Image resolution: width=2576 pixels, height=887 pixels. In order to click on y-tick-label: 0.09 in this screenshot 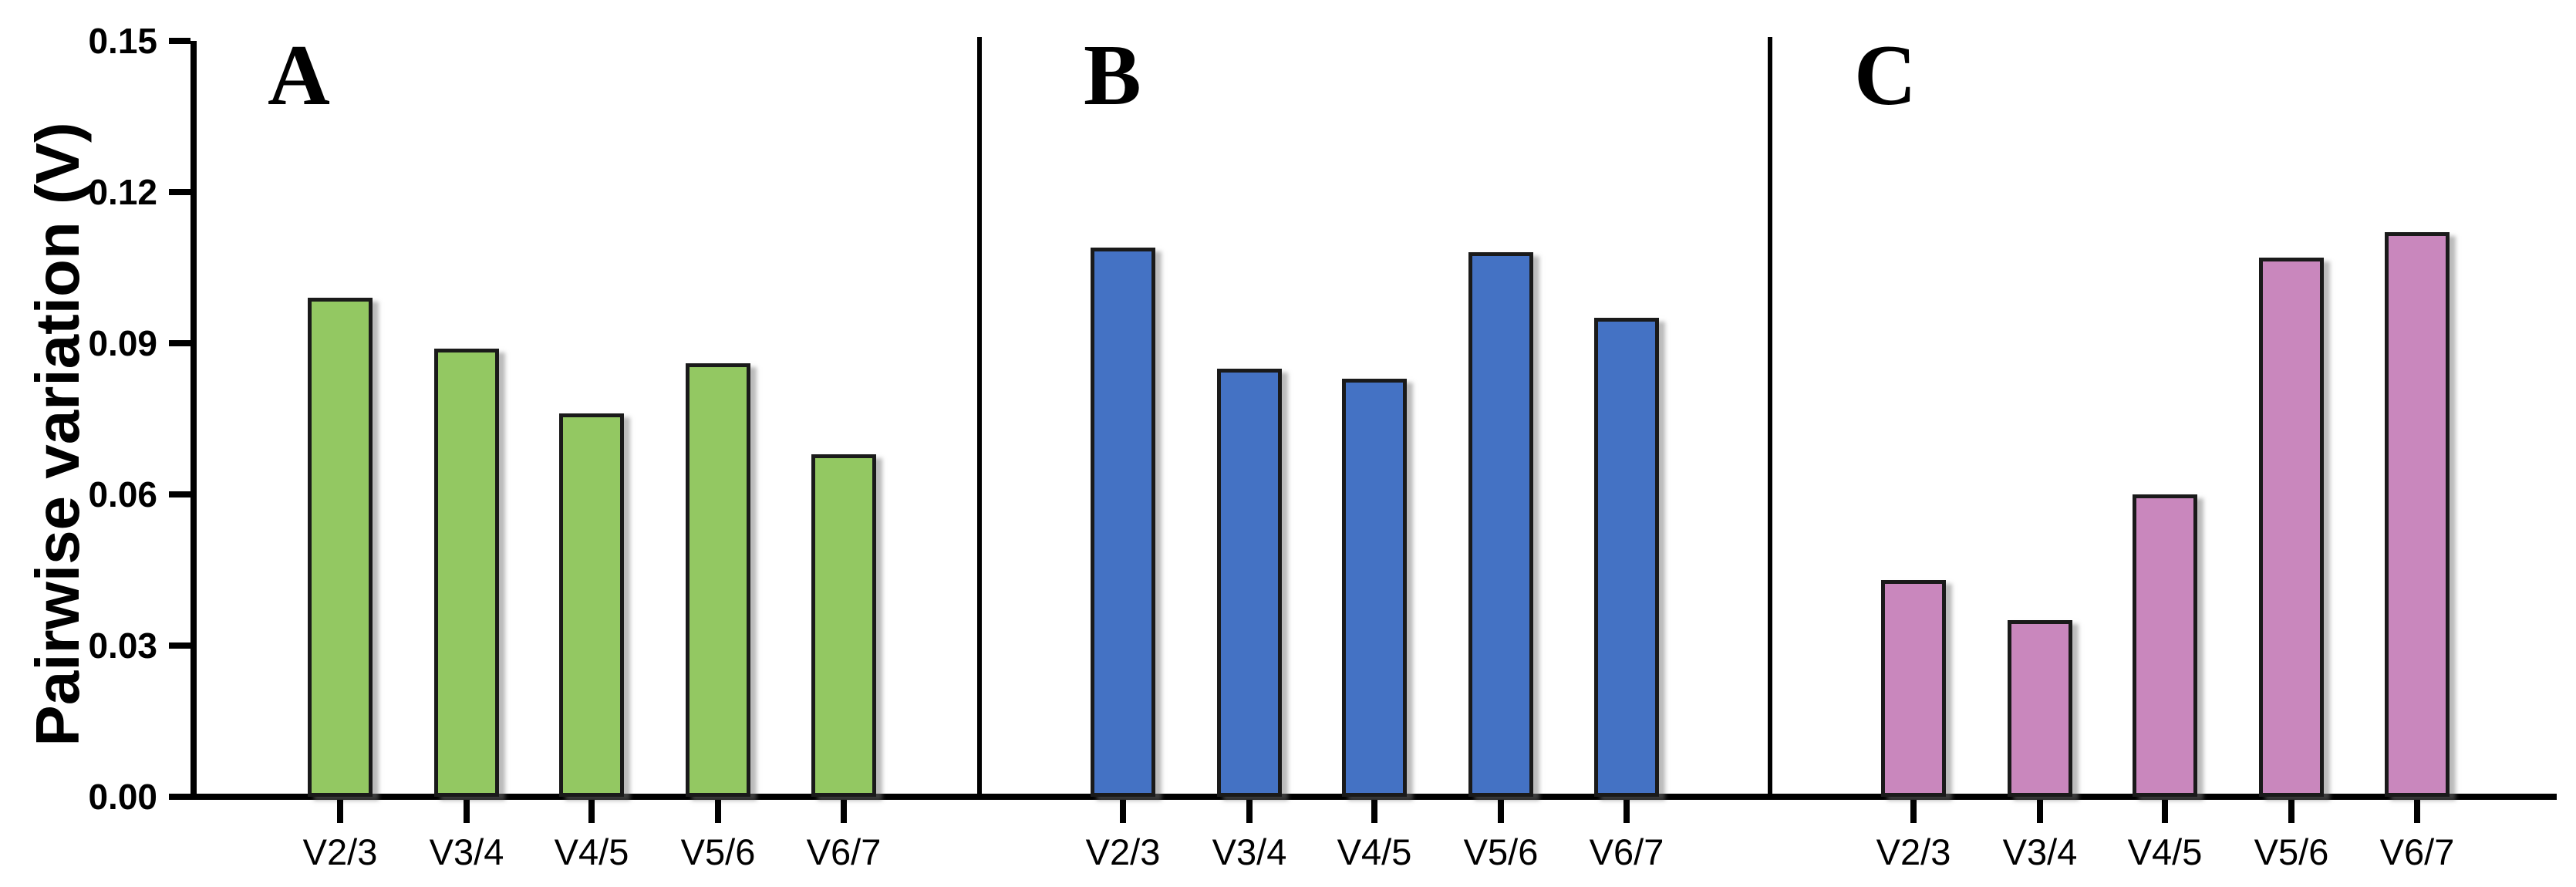, I will do `click(122, 343)`.